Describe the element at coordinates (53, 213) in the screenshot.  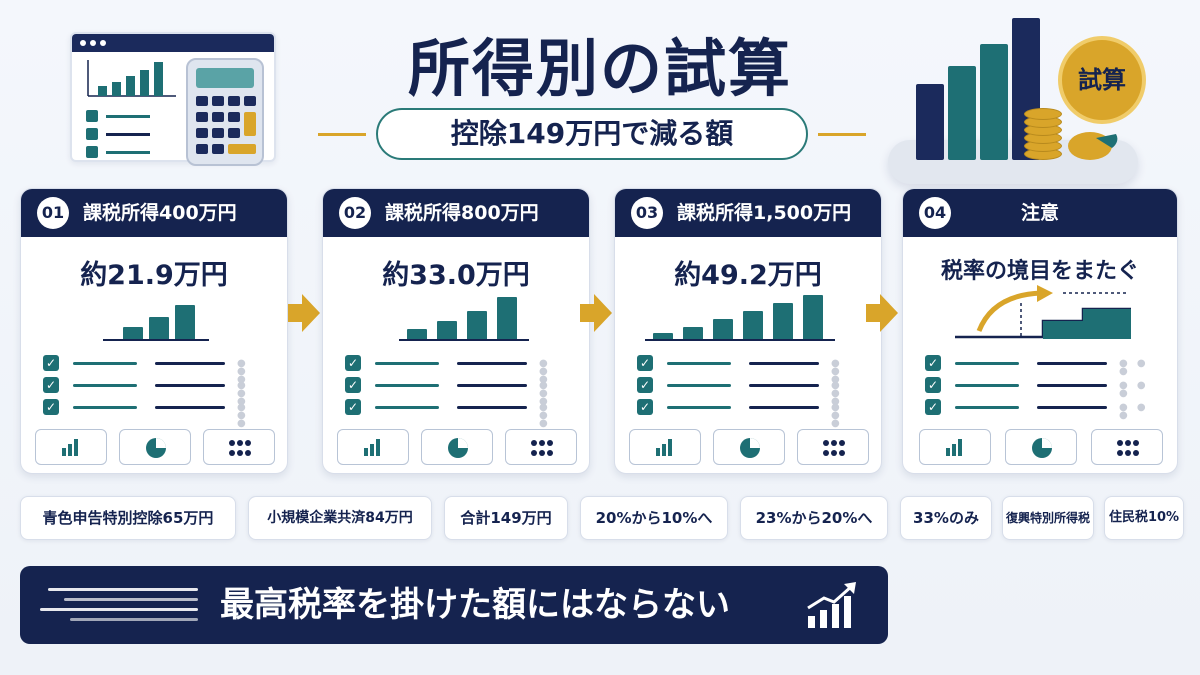
I see `card-number: 01` at that location.